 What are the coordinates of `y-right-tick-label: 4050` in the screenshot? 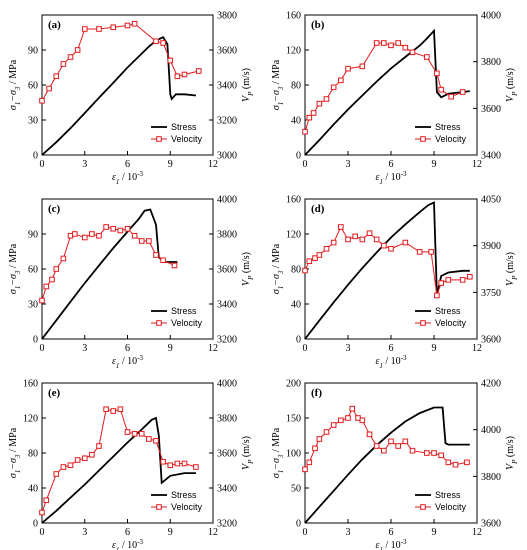 It's located at (491, 200).